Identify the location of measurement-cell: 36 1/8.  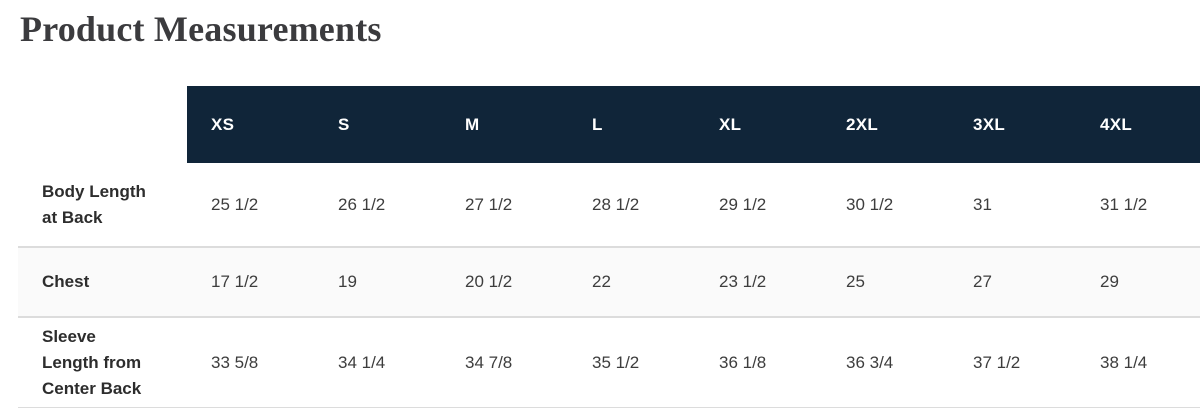
(743, 362).